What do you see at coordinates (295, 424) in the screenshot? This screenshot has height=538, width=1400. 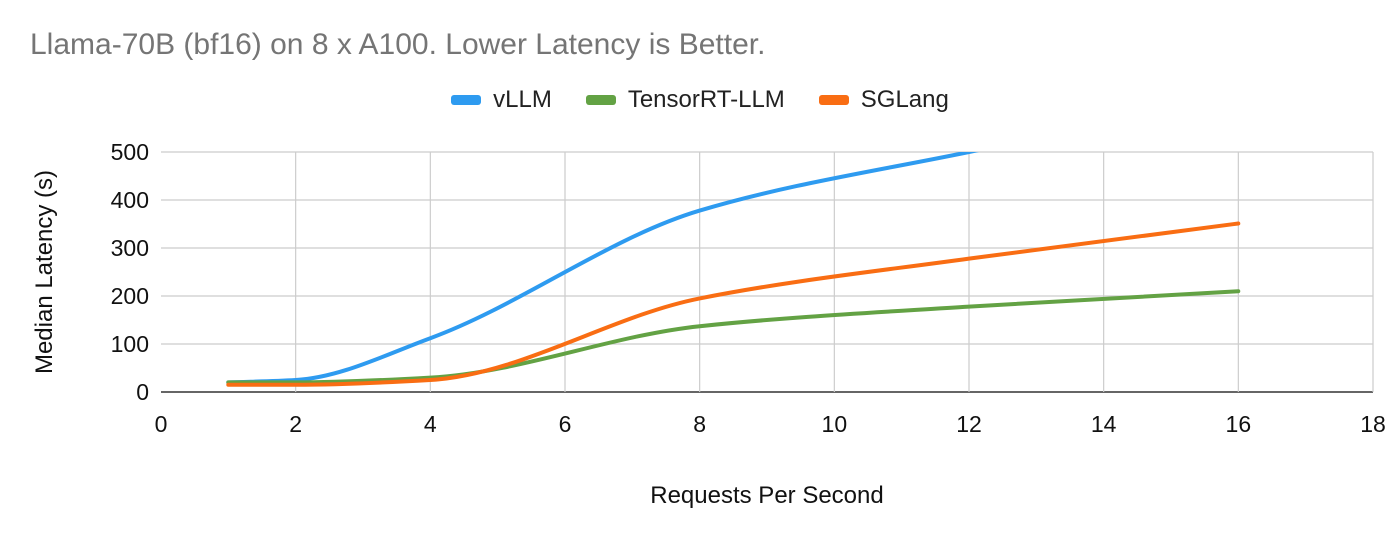 I see `x-tick-label: 2` at bounding box center [295, 424].